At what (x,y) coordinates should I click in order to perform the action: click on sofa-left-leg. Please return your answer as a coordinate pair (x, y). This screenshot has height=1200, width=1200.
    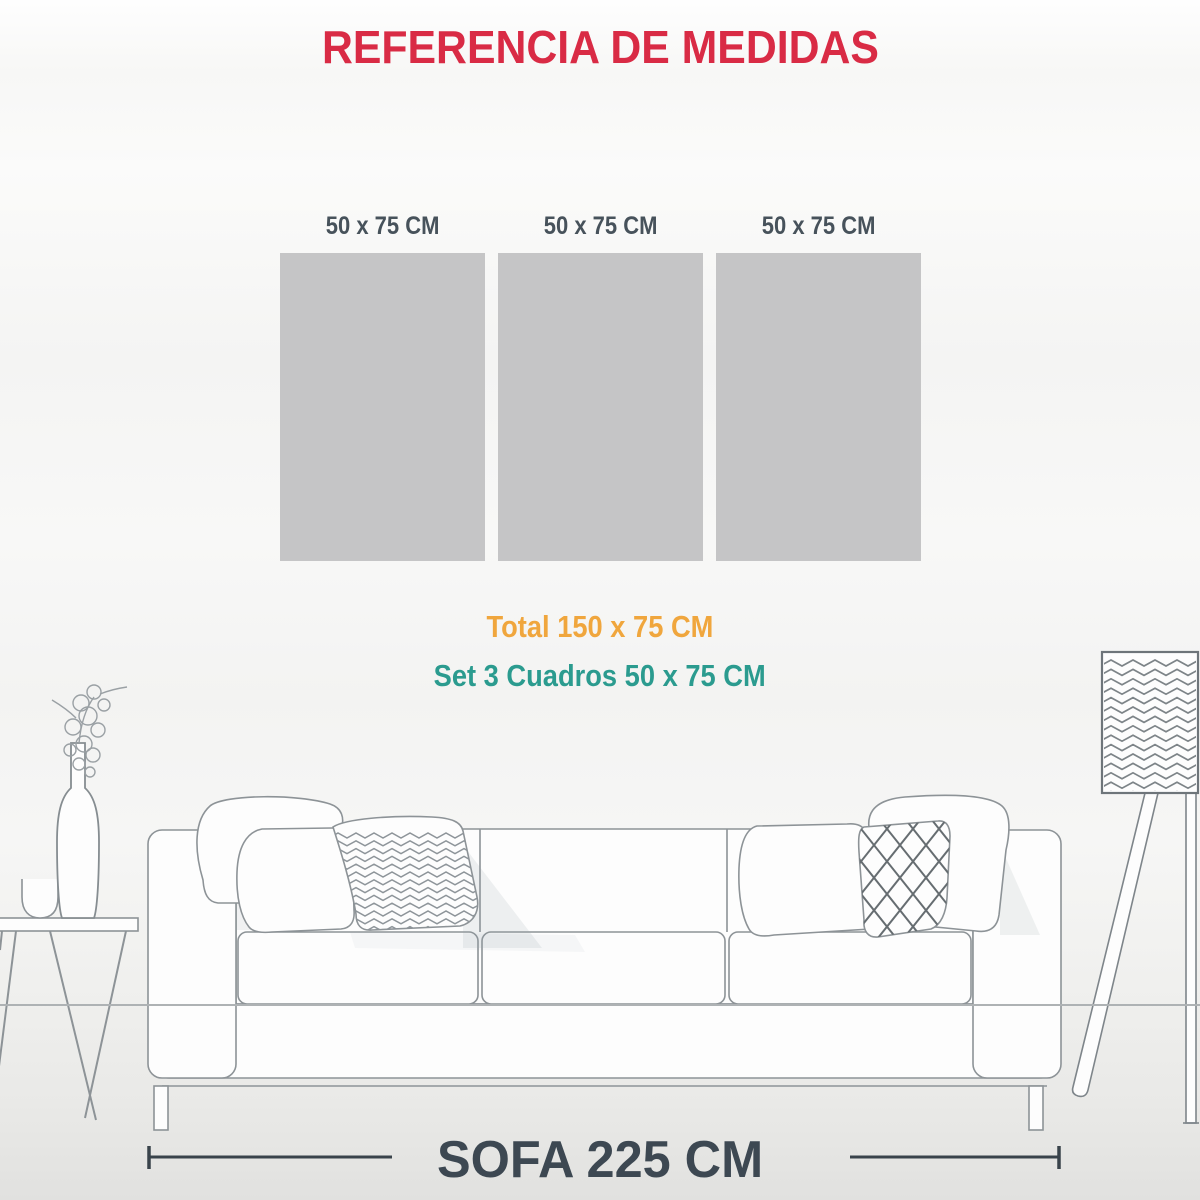
    Looking at the image, I should click on (161, 1108).